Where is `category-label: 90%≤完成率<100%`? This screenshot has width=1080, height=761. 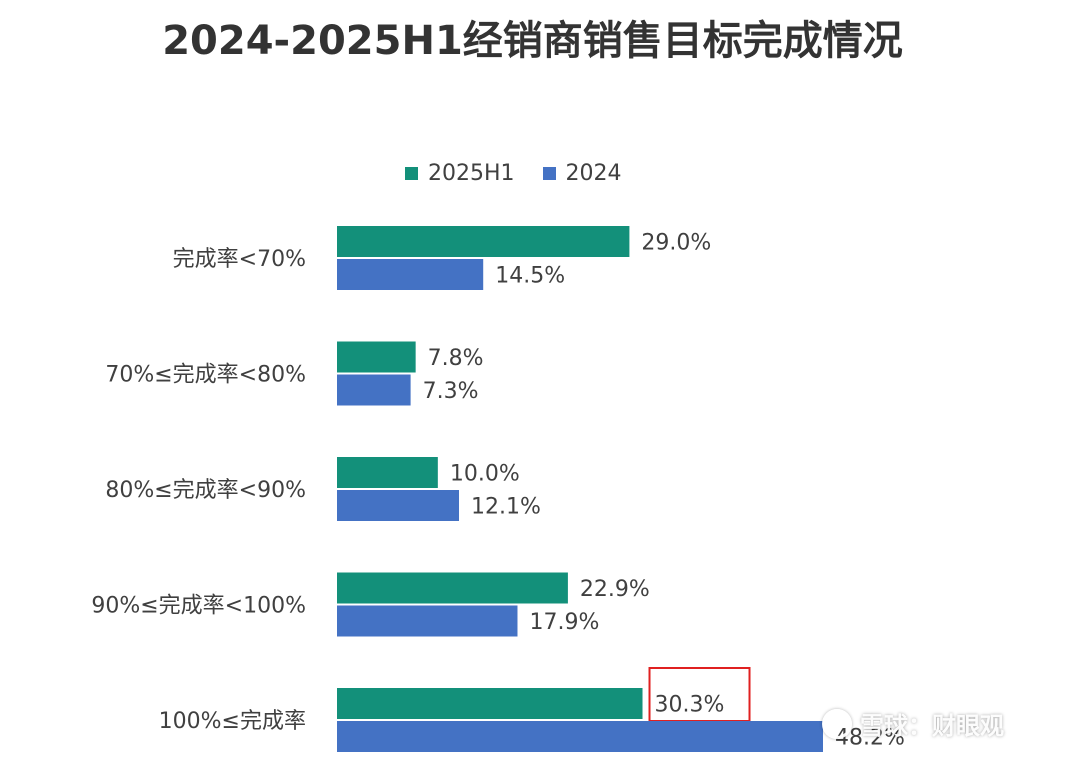 category-label: 90%≤完成率<100% is located at coordinates (198, 606).